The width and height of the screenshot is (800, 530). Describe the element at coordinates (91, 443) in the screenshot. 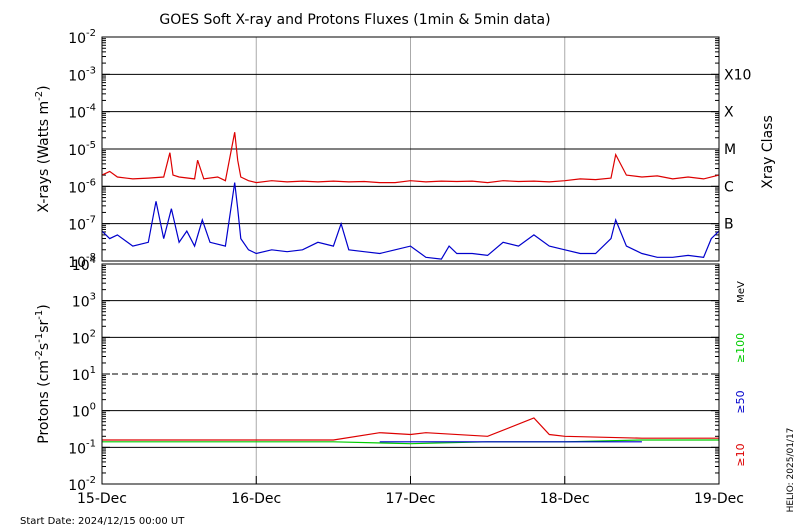

I see `proton-y-tick-exponent: -1` at that location.